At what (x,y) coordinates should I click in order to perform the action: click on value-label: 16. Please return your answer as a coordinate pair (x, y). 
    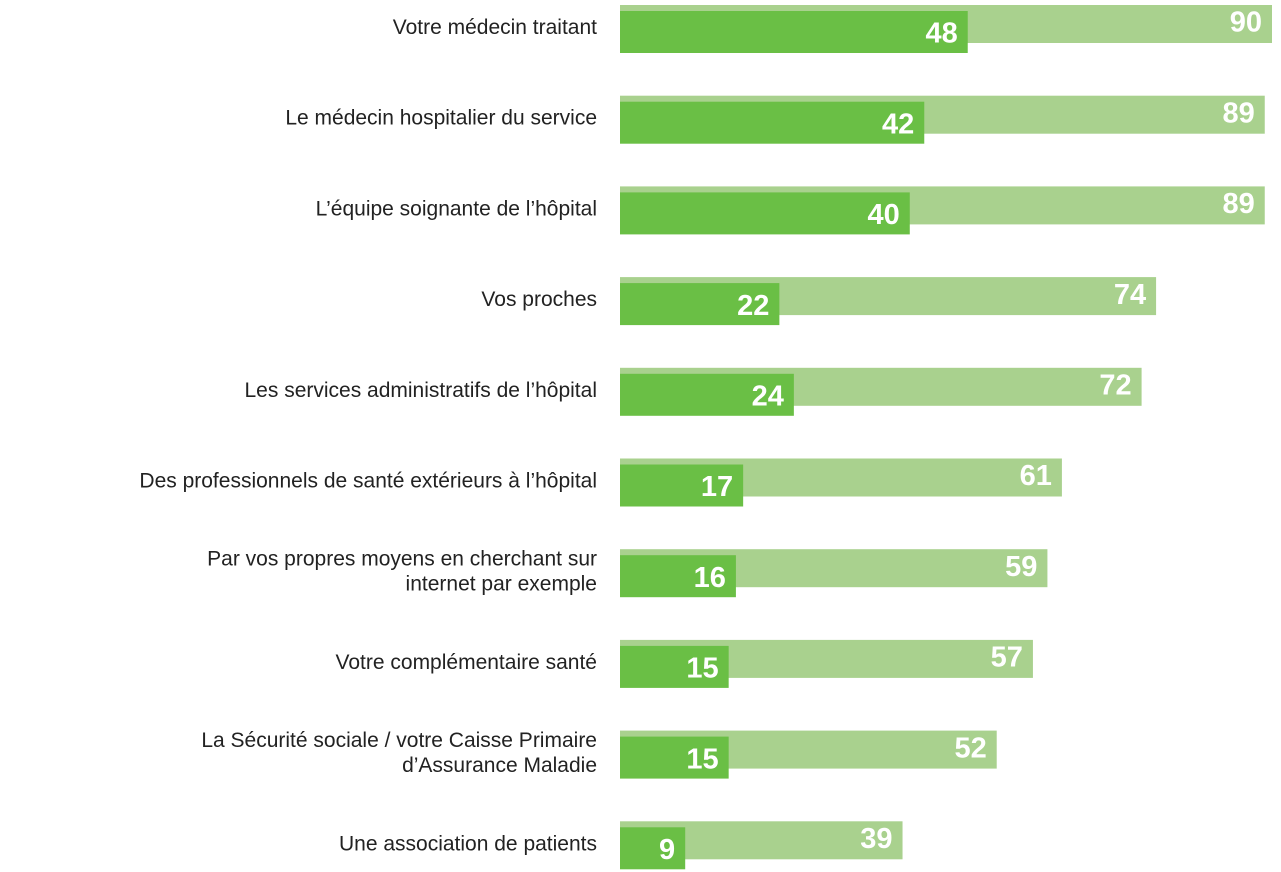
    Looking at the image, I should click on (710, 578).